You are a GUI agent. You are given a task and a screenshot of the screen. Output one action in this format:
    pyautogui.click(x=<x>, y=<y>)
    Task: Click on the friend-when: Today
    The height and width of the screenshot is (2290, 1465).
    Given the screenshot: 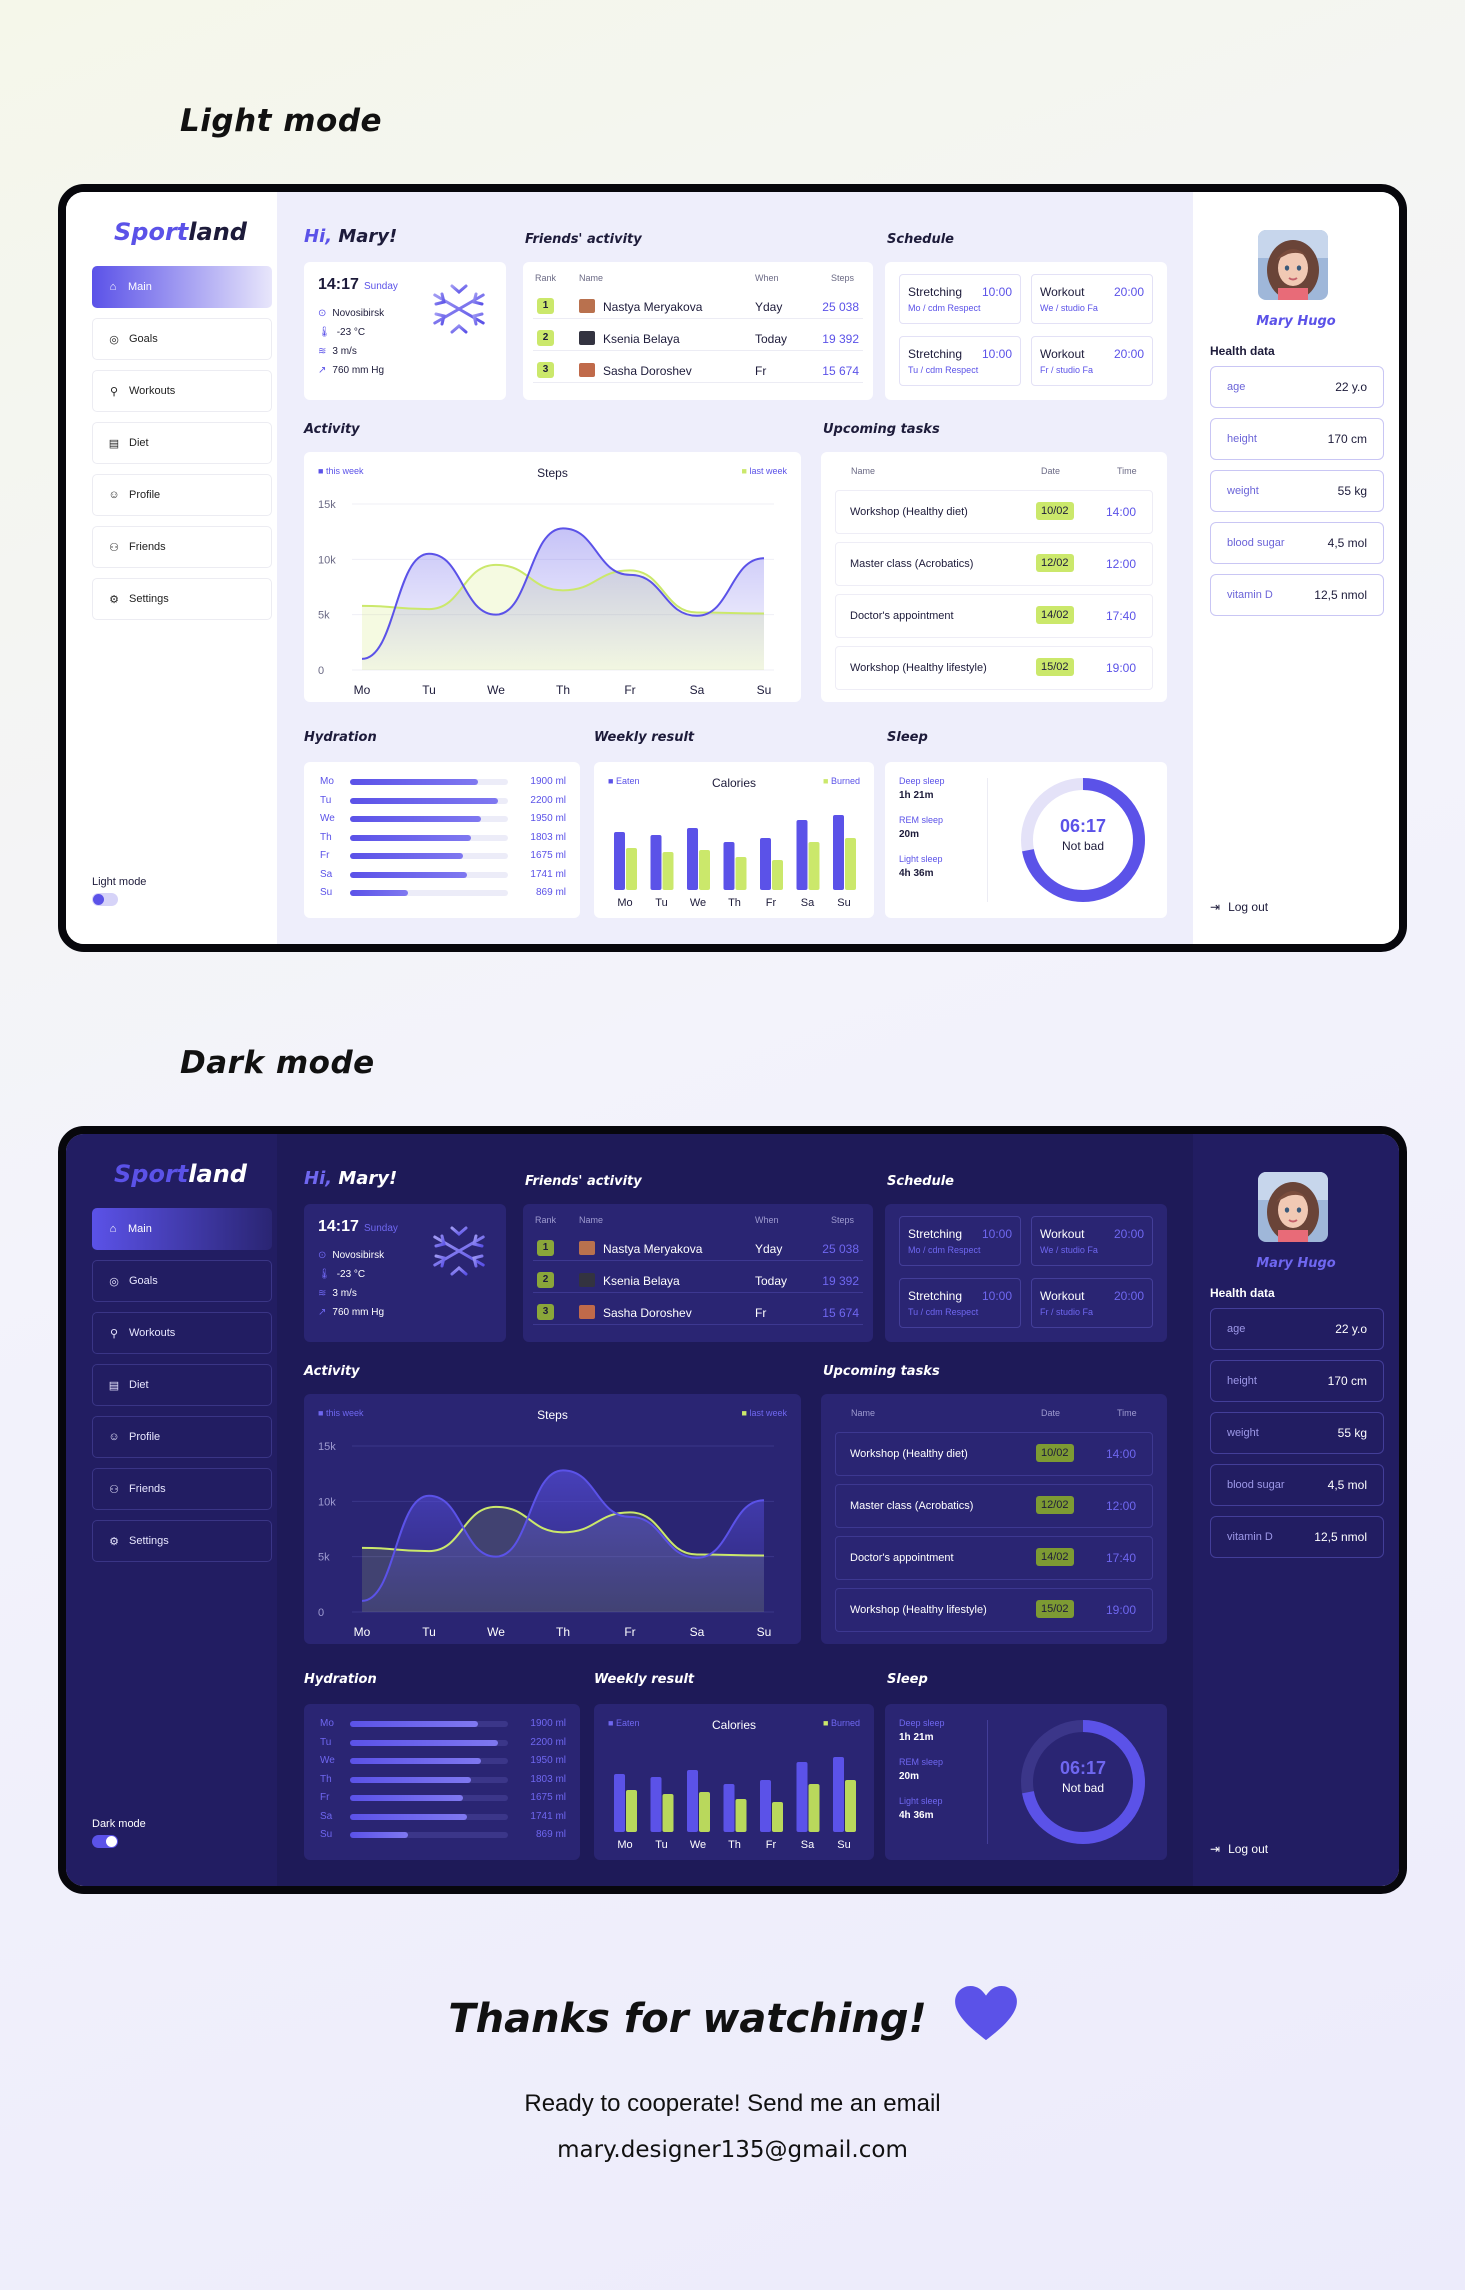 What is the action you would take?
    pyautogui.click(x=771, y=1281)
    